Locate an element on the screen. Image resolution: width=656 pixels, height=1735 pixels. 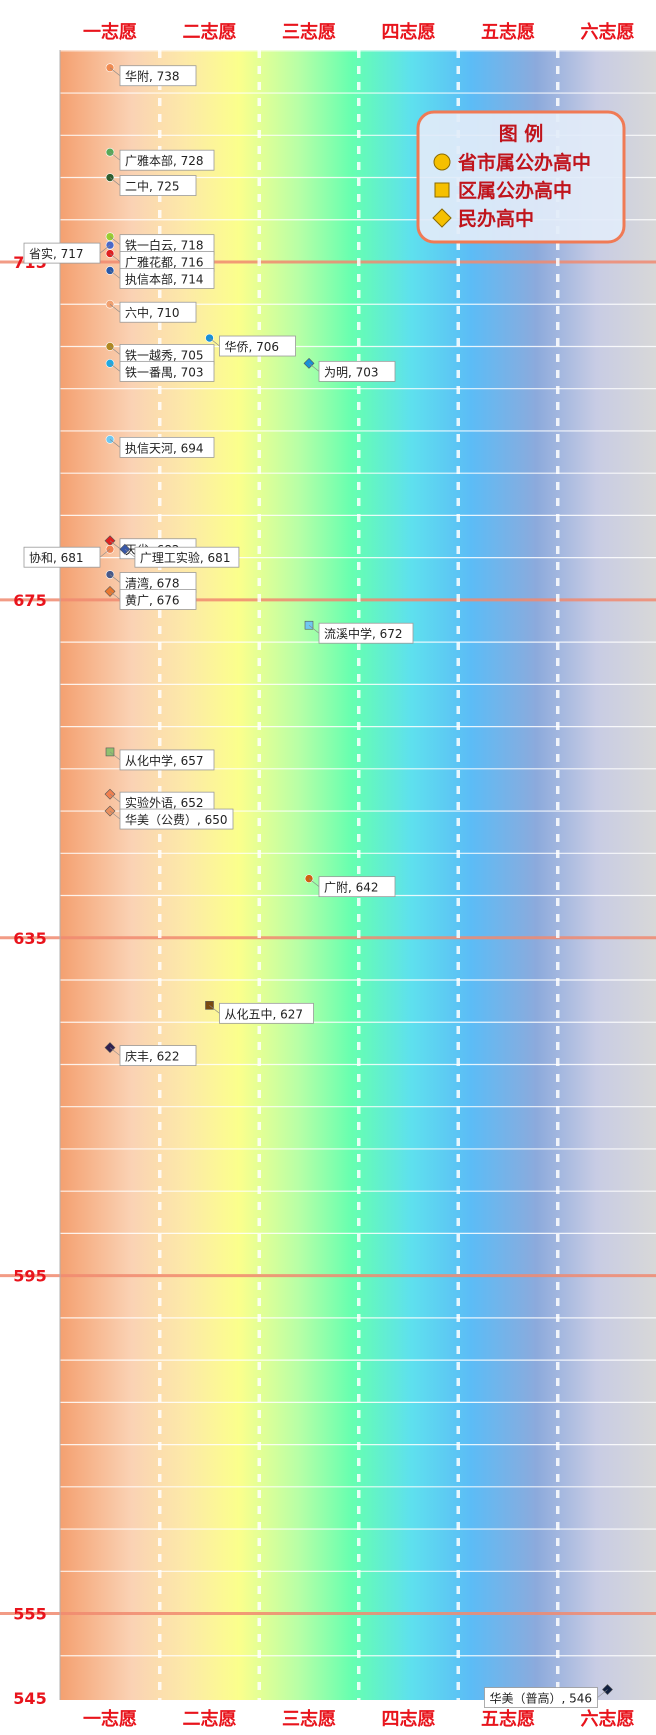
data-point: 华附, 738 is located at coordinates (151, 75).